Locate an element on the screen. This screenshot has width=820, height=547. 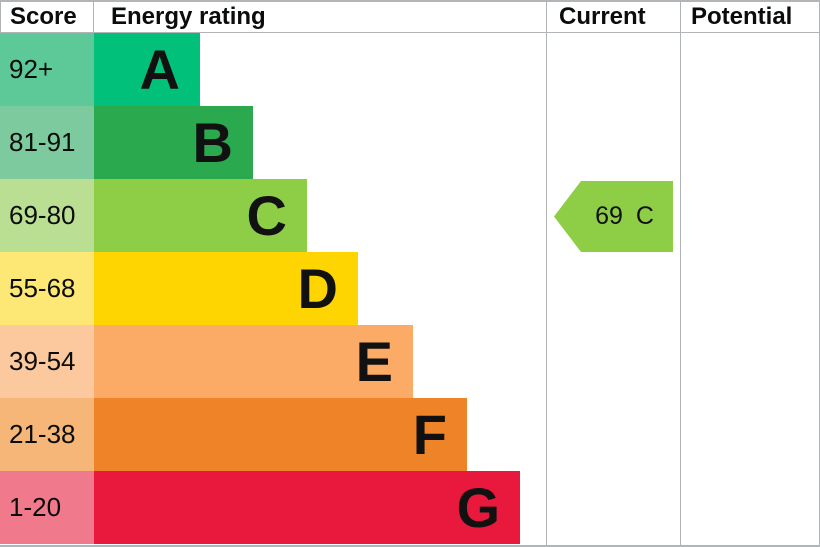
score-range-e: 39-54 is located at coordinates (47, 361).